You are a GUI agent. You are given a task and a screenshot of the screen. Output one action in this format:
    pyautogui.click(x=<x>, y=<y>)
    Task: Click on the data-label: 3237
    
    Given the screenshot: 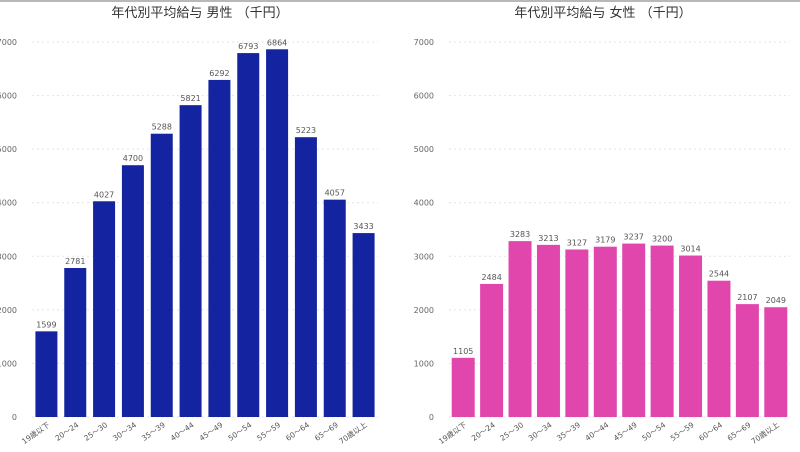 What is the action you would take?
    pyautogui.click(x=634, y=237)
    